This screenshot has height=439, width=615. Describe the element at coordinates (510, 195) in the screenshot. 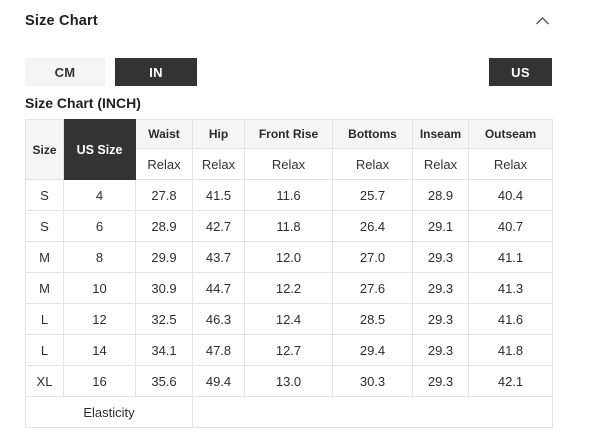

I see `value-cell: 40.4` at that location.